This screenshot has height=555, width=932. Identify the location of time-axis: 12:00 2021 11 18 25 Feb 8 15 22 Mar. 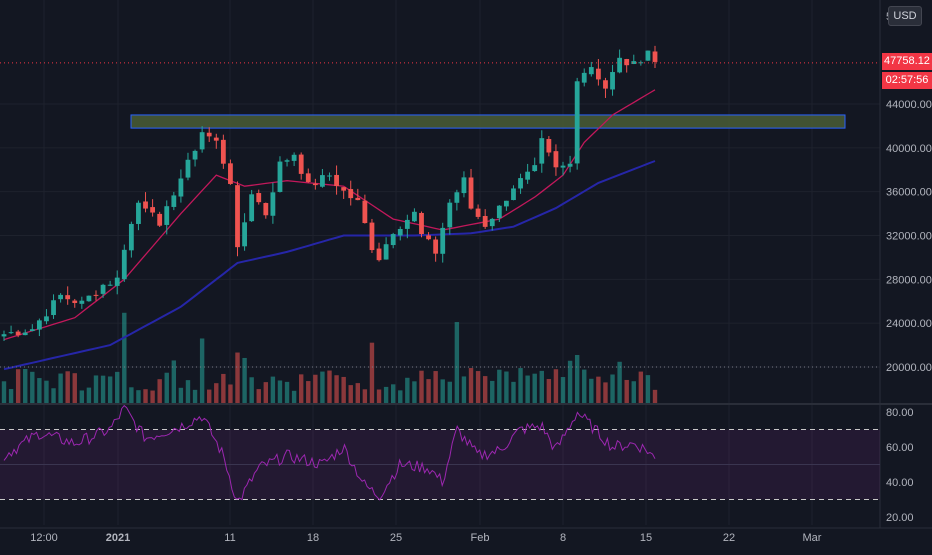
(426, 538).